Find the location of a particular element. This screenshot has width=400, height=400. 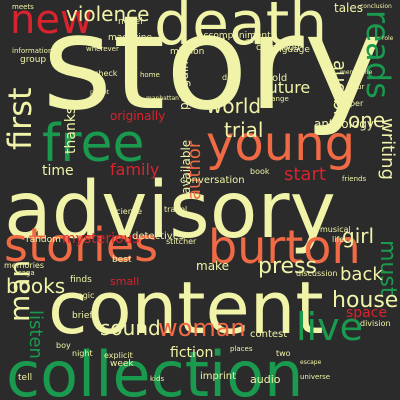

word-magazine: magazine is located at coordinates (130, 38).